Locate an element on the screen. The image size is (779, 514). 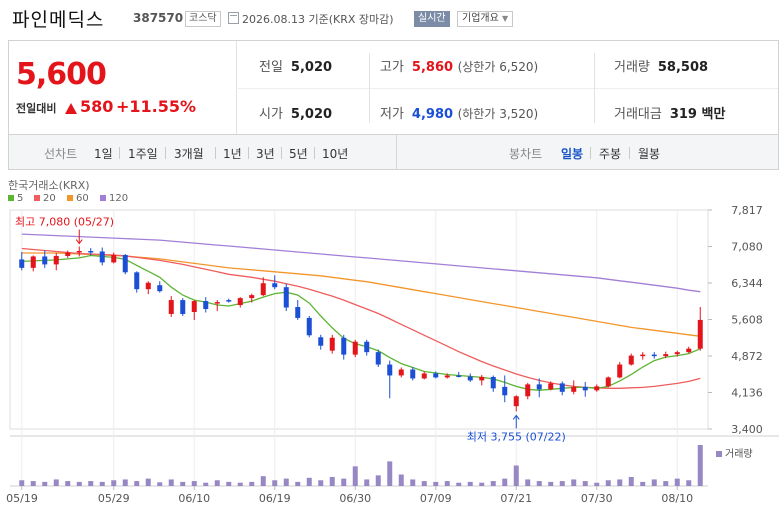
y-tick-label: 3,400 is located at coordinates (747, 429).